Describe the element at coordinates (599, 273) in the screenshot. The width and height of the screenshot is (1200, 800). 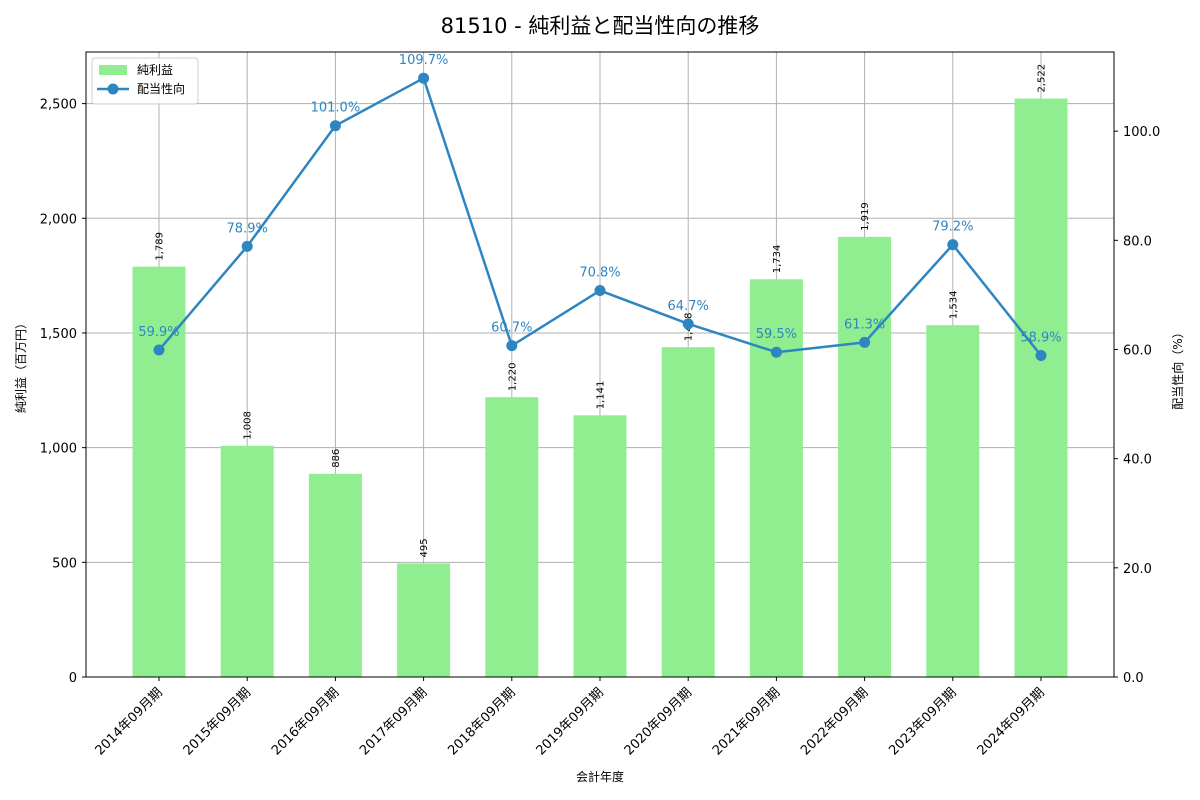
I see `payout-ratio-label: 70.8%` at that location.